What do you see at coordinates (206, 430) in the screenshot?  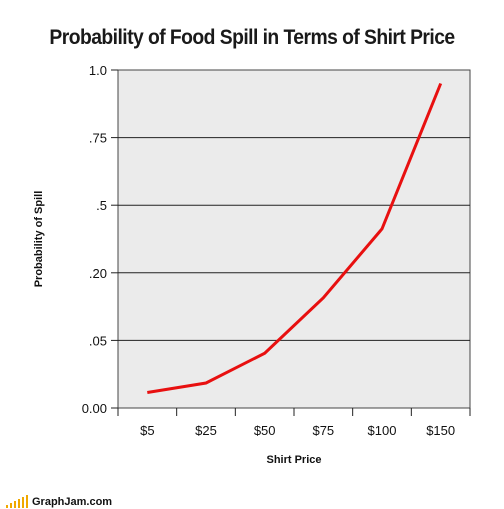 I see `x-tick-label: $25` at bounding box center [206, 430].